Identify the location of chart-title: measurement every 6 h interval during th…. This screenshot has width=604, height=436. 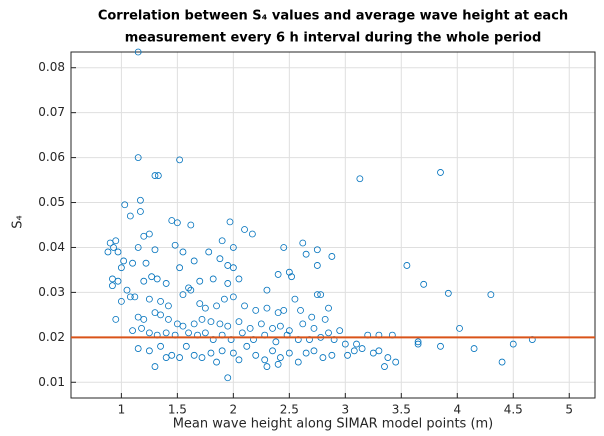
(333, 38).